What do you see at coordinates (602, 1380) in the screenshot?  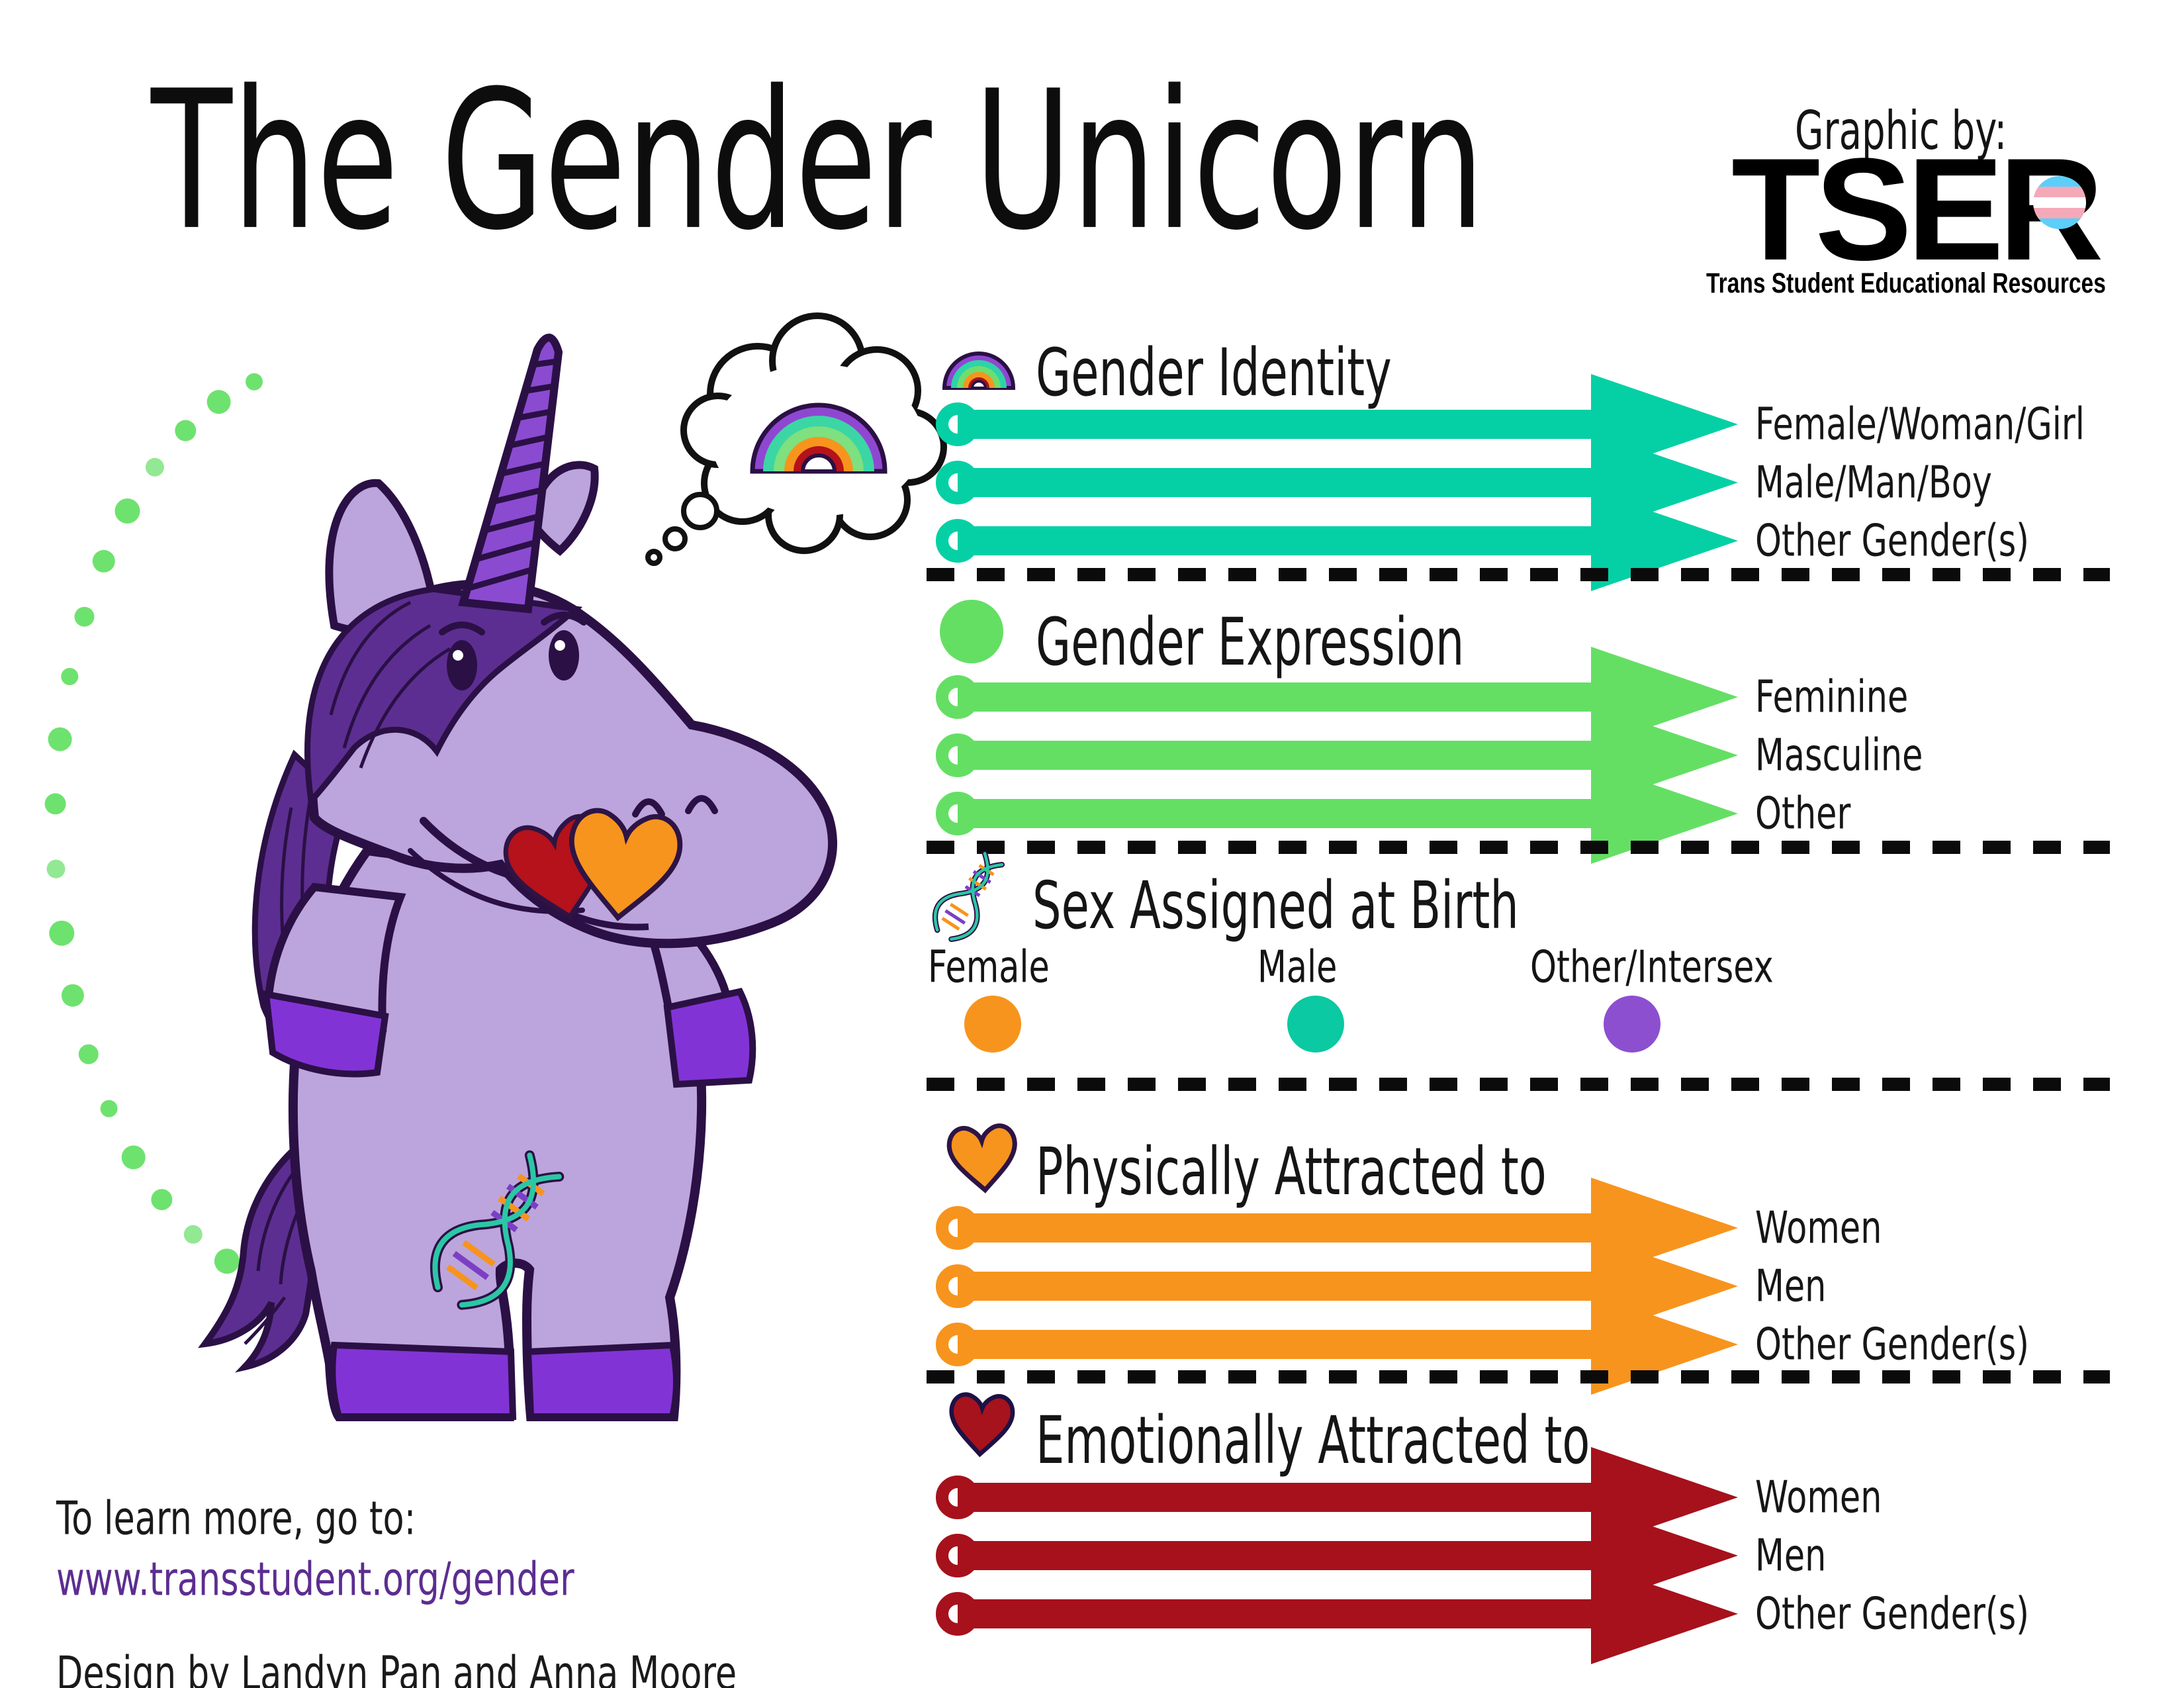 I see `unicorn-right-leg-cuff` at bounding box center [602, 1380].